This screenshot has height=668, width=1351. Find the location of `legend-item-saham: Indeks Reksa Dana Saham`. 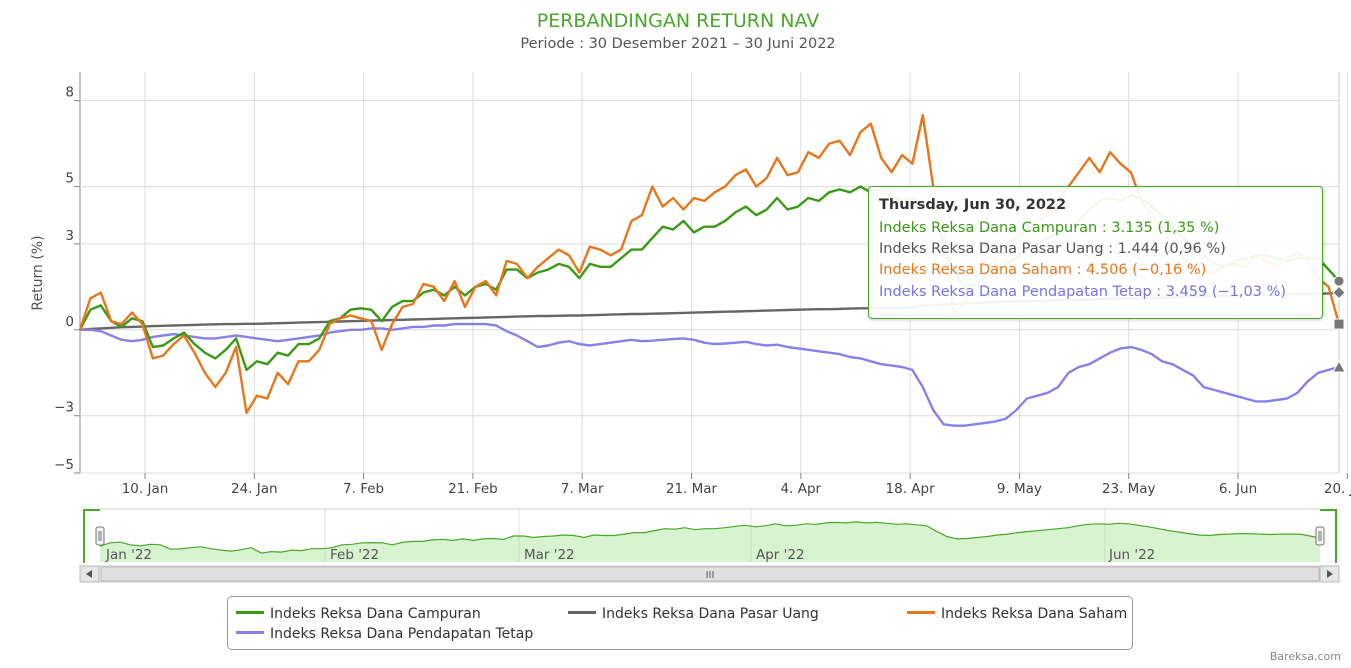

legend-item-saham: Indeks Reksa Dana Saham is located at coordinates (1017, 614).